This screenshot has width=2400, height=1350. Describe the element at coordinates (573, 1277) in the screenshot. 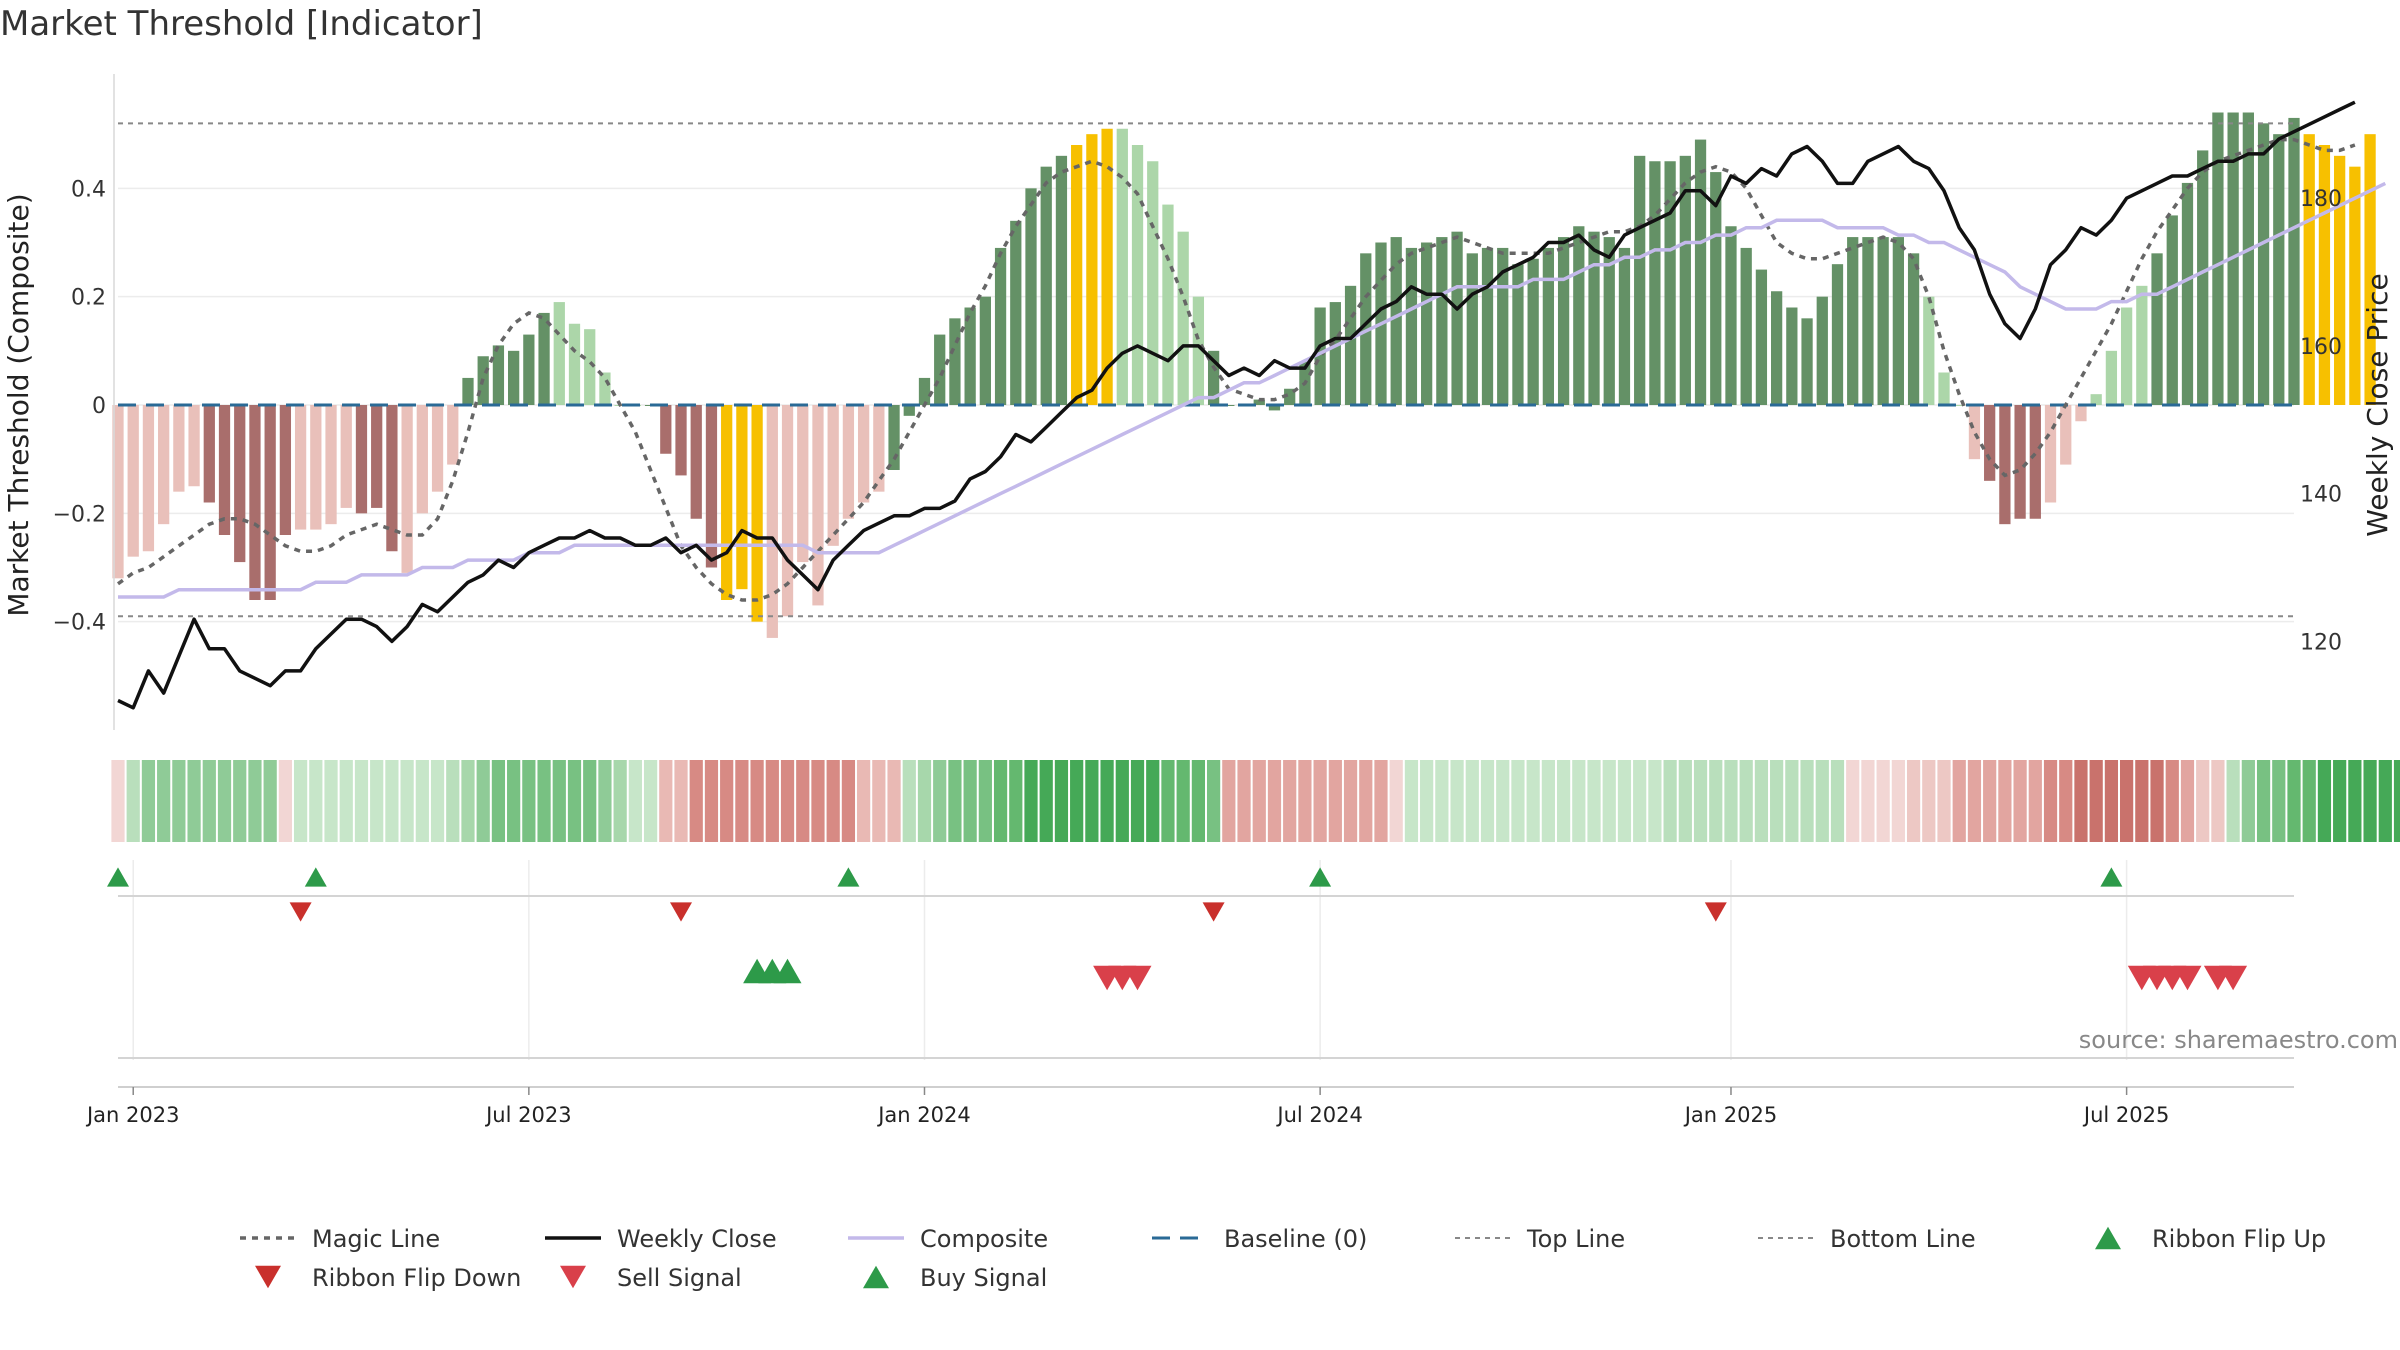

I see `legend-swatch` at that location.